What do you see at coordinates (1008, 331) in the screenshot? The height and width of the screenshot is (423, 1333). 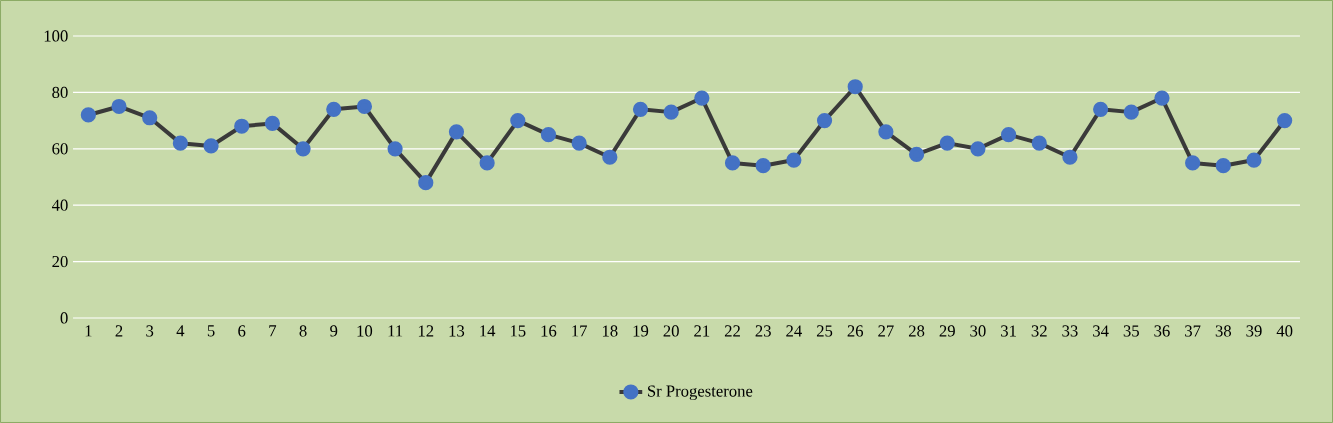 I see `x-tick-label: 31` at bounding box center [1008, 331].